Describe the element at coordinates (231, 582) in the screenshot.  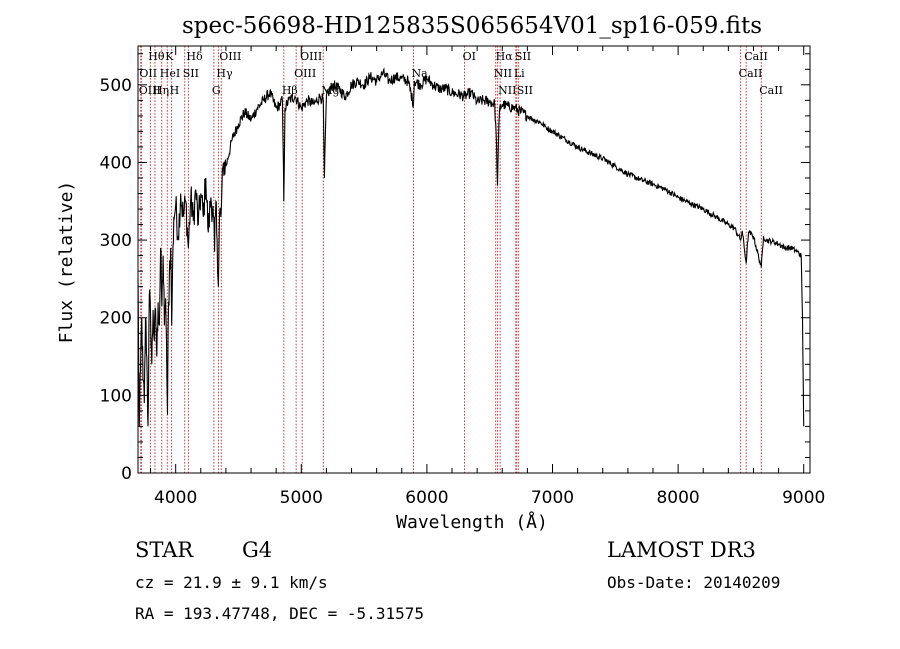
I see `redshift-cz: cz = 21.9 ± 9.1 km/s` at that location.